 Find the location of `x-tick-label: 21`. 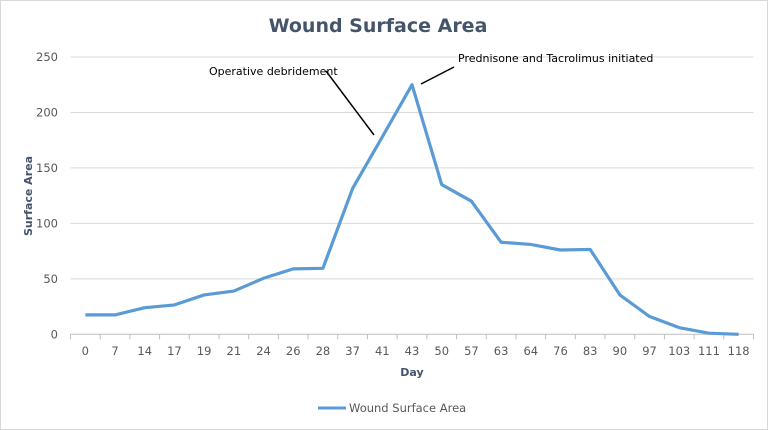

x-tick-label: 21 is located at coordinates (234, 351).